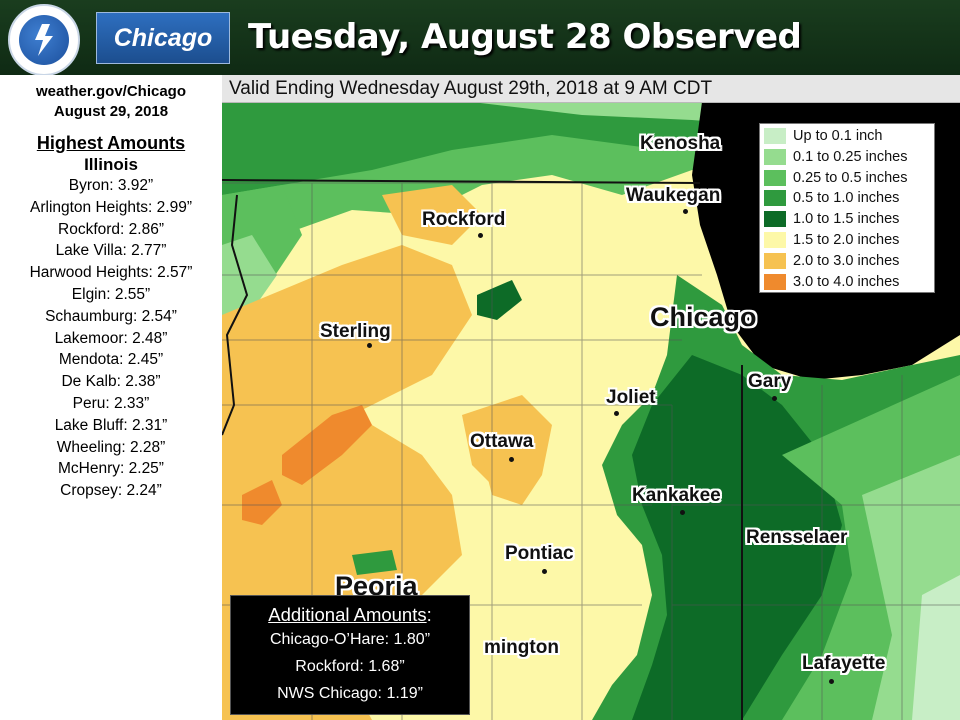 Image resolution: width=960 pixels, height=720 pixels. Describe the element at coordinates (111, 143) in the screenshot. I see `highest-amounts-heading: Highest Amounts` at that location.